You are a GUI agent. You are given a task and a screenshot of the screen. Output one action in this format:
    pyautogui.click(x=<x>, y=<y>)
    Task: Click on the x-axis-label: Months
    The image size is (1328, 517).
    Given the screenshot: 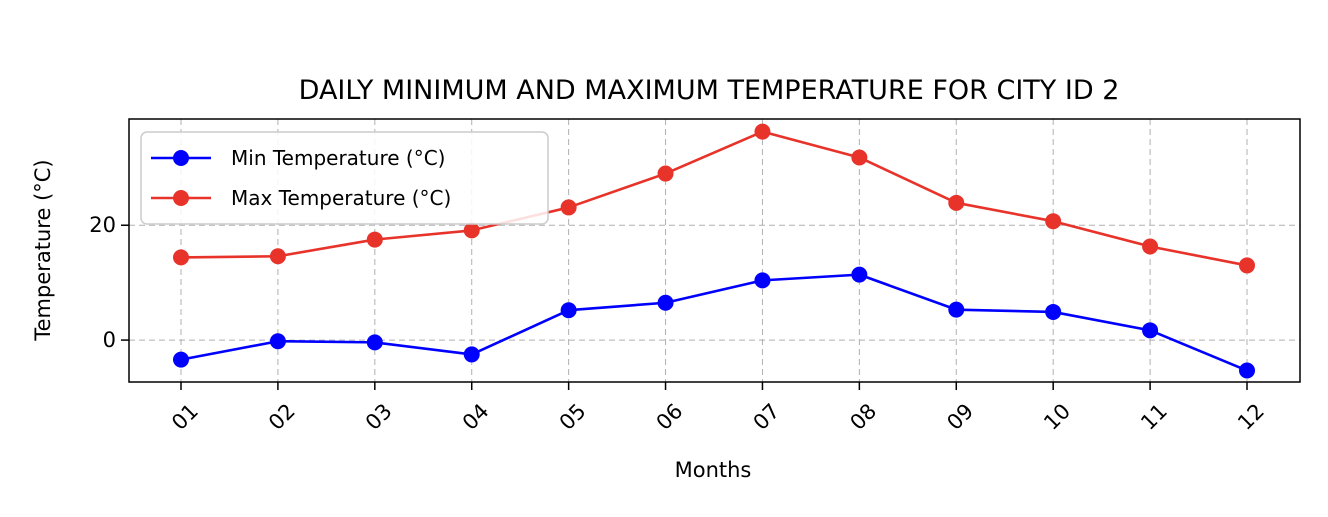 What is the action you would take?
    pyautogui.click(x=713, y=470)
    